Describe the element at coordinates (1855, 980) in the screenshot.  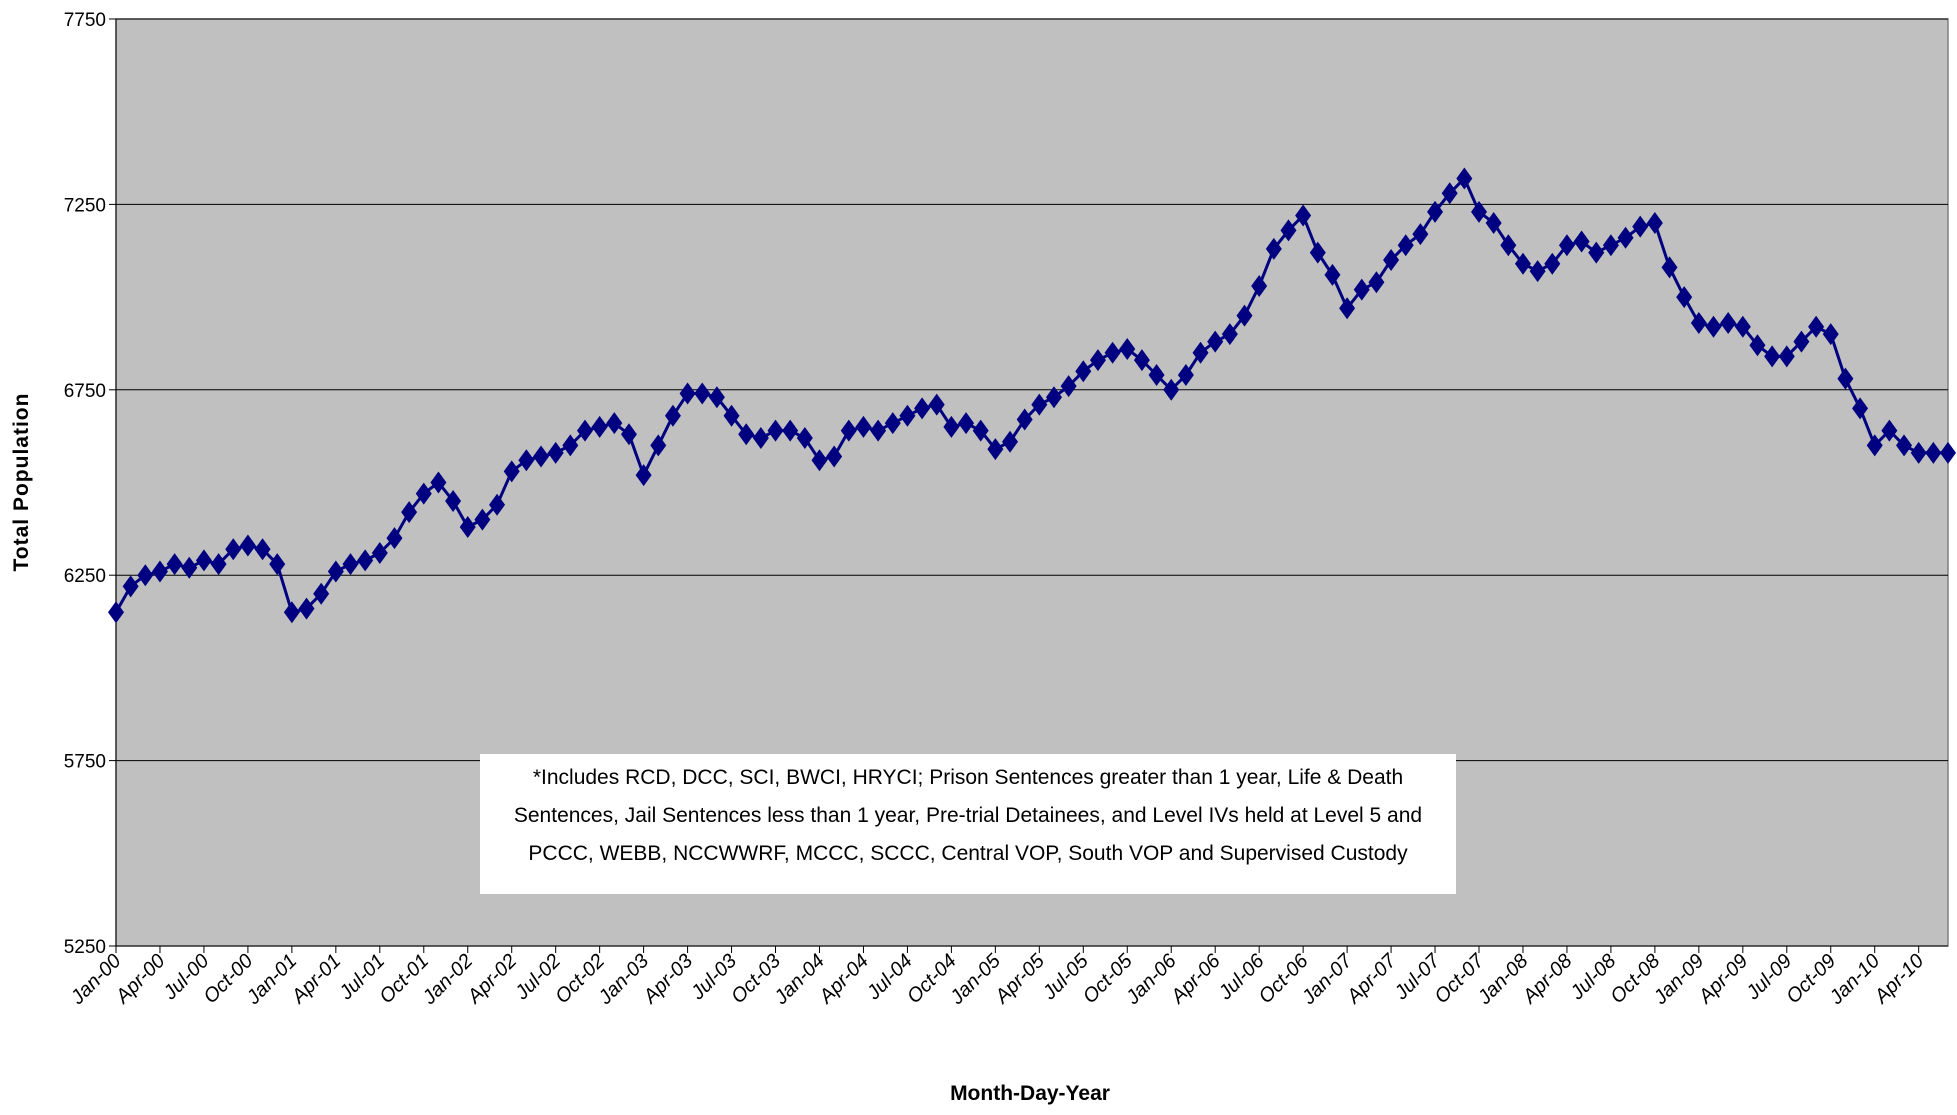
I see `x-tick-label: Jan-10` at that location.